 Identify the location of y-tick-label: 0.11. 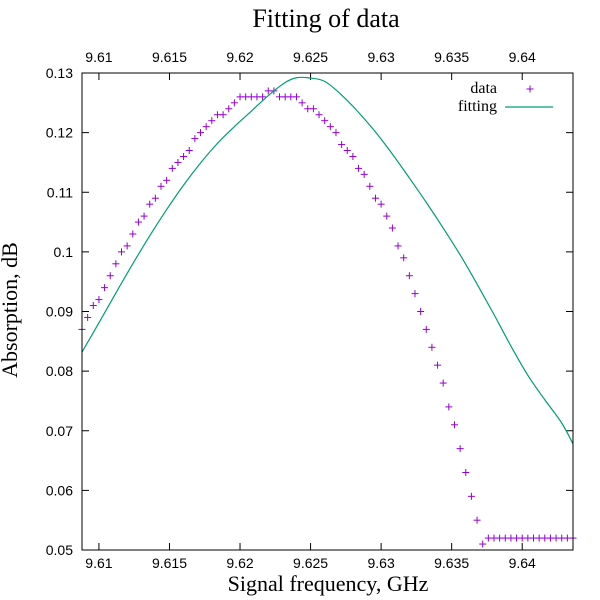
(60, 192).